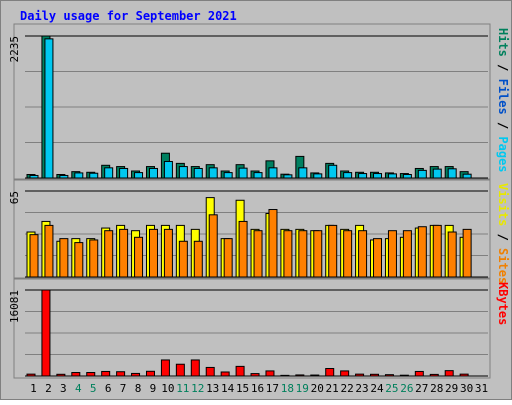  Describe the element at coordinates (346, 388) in the screenshot. I see `x-tick-label: 22` at that location.